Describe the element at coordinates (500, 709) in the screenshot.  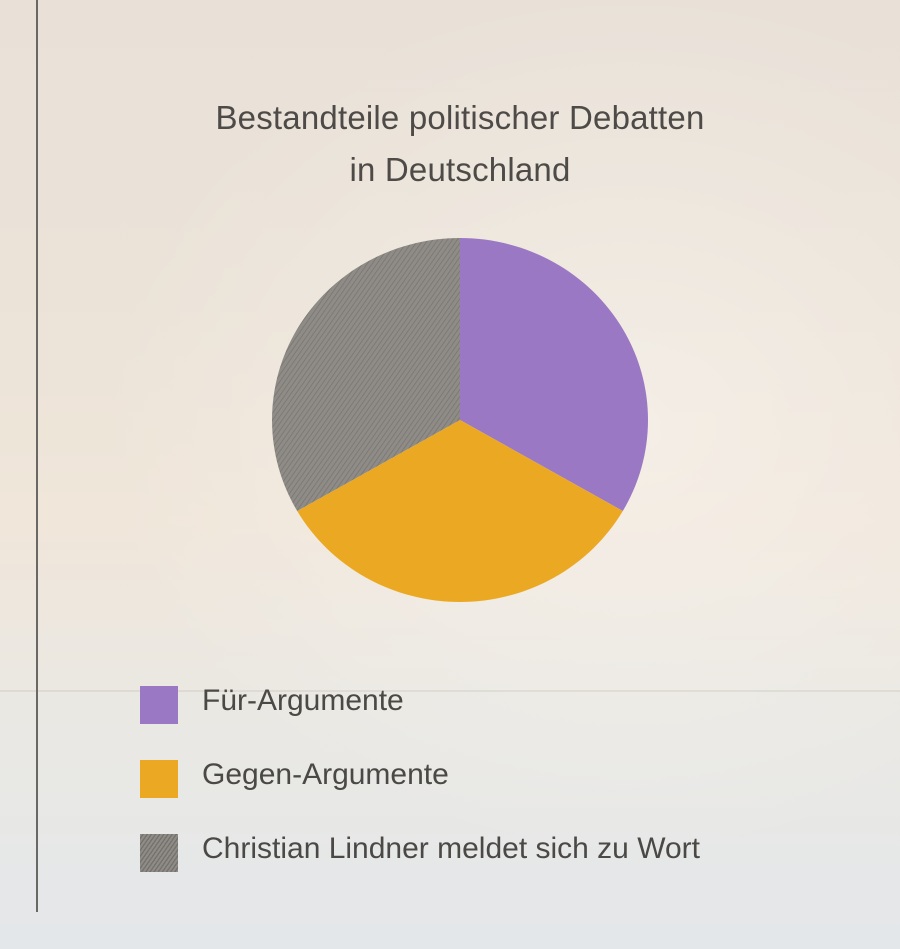
I see `legend-item-fuer-argumente: Für-Argumente` at that location.